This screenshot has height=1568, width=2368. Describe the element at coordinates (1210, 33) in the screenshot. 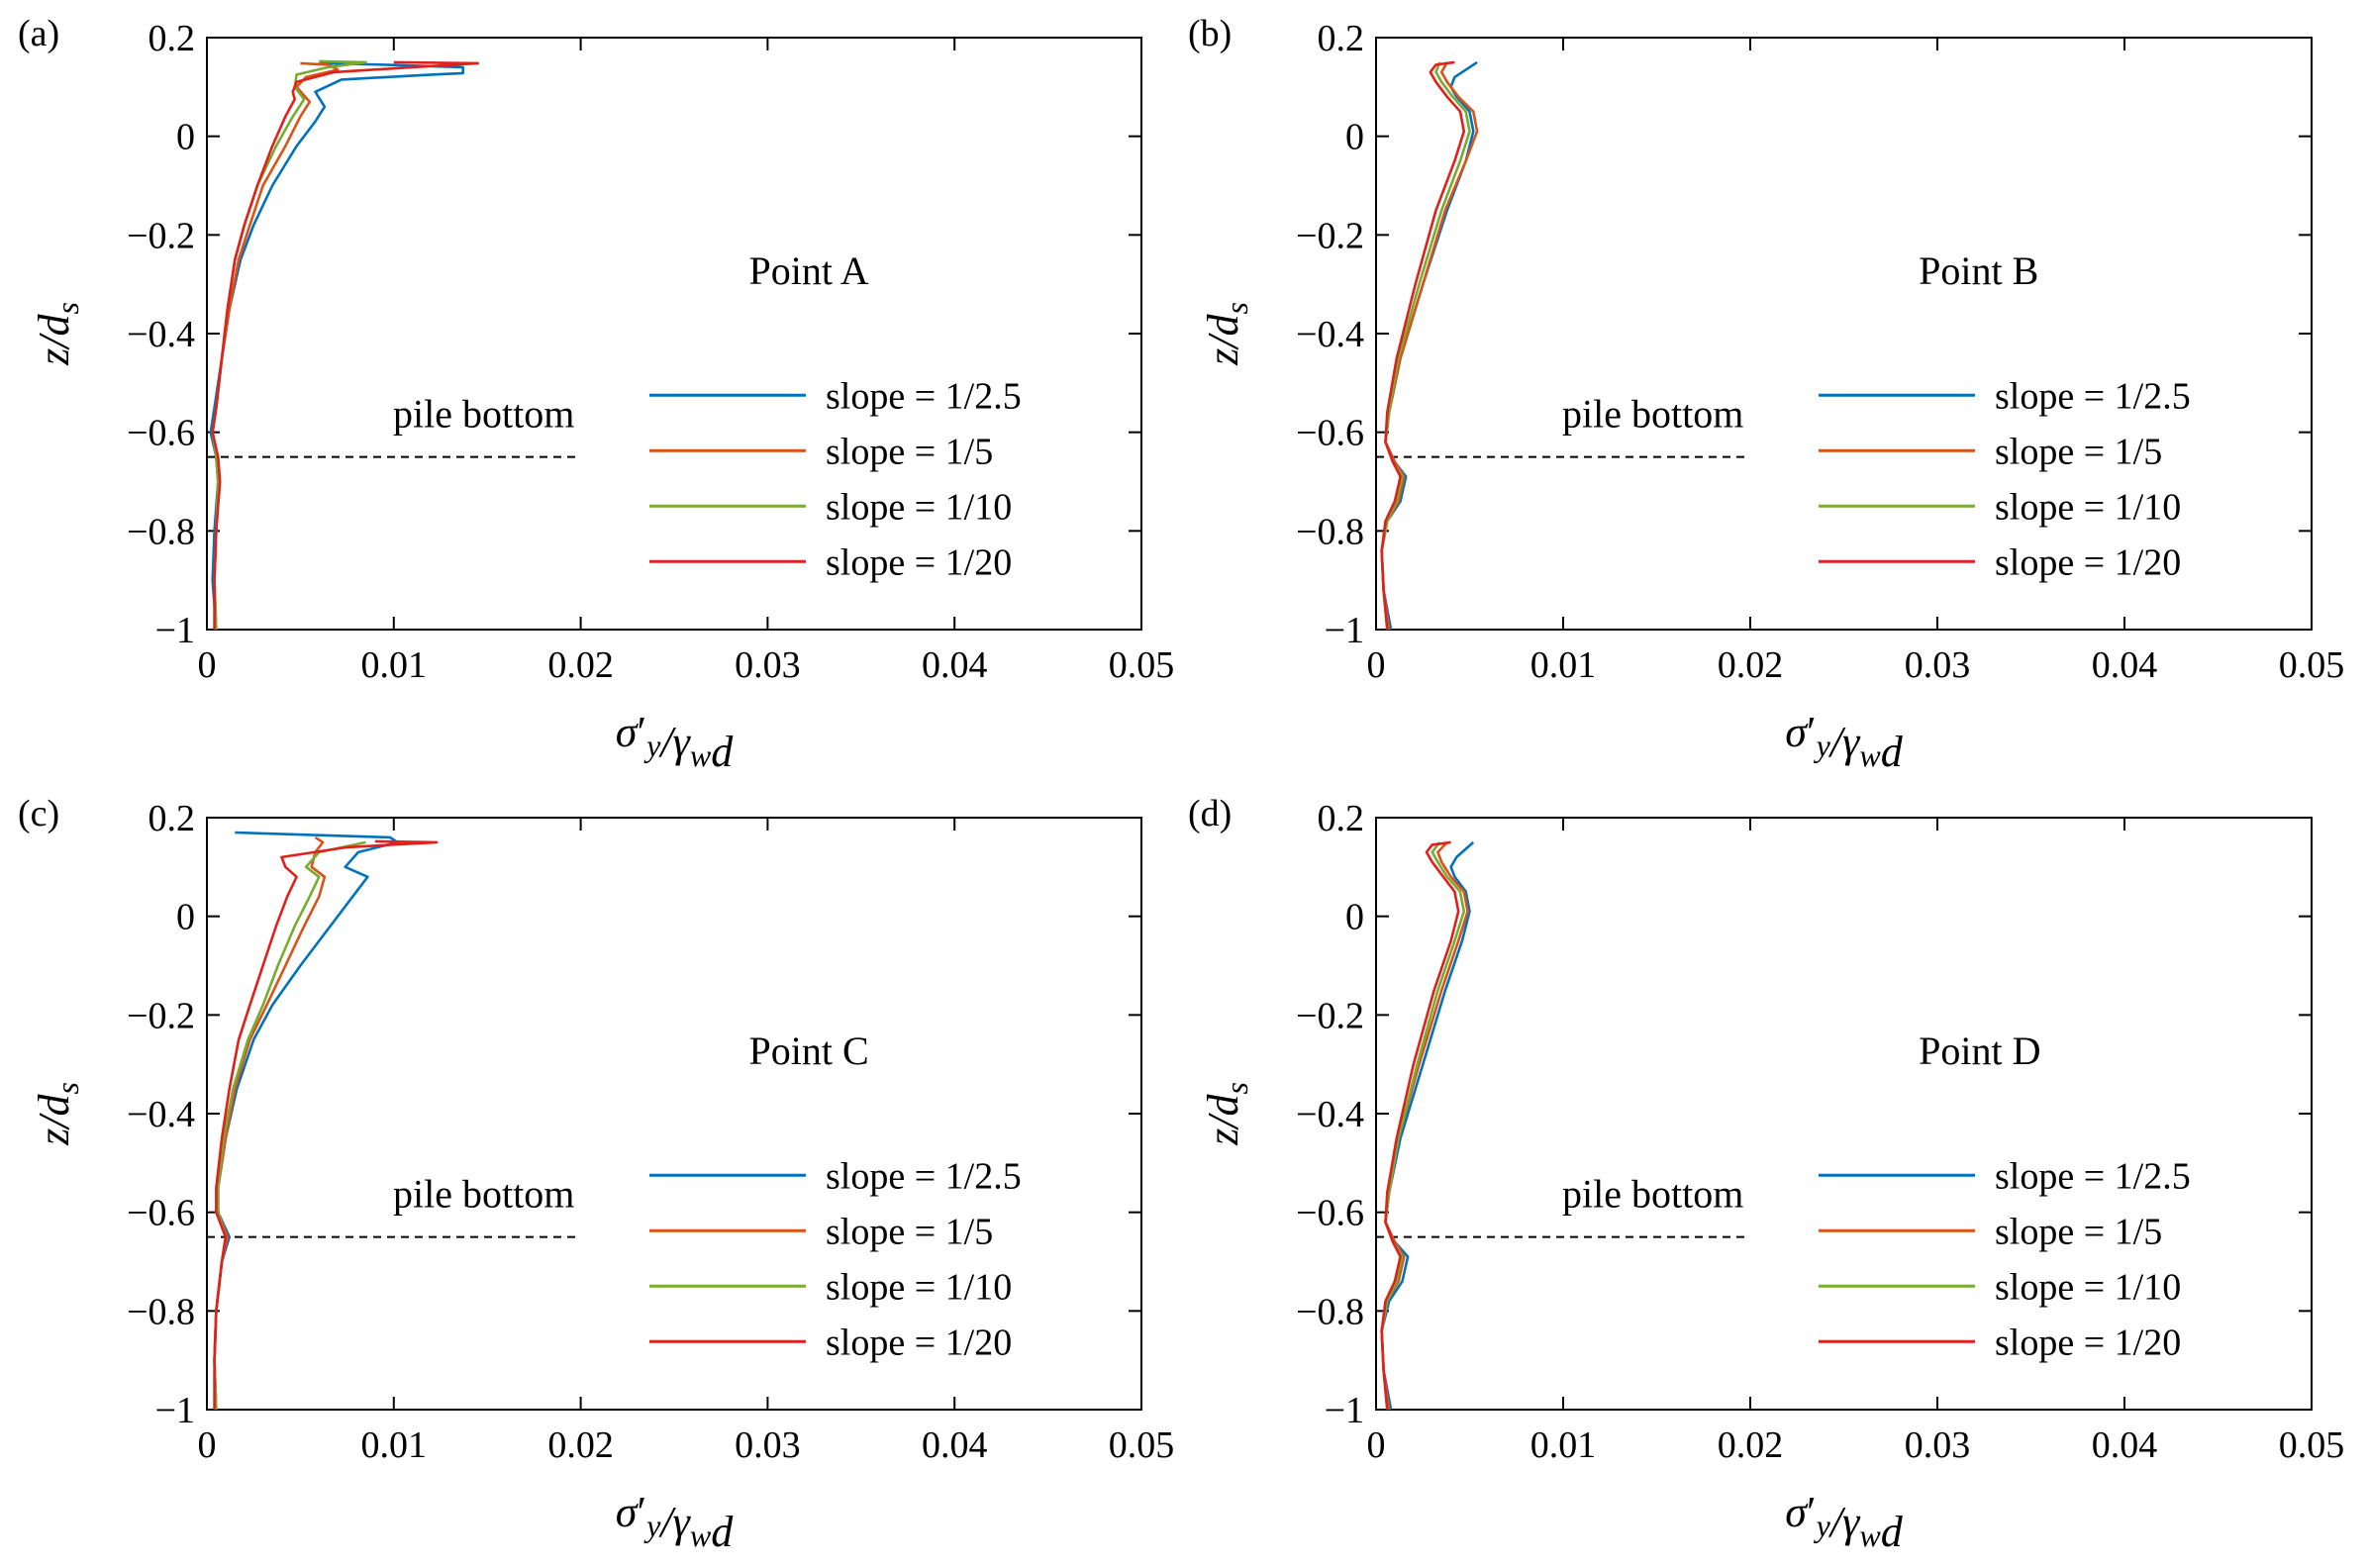

I see `panel-label: (b)` at that location.